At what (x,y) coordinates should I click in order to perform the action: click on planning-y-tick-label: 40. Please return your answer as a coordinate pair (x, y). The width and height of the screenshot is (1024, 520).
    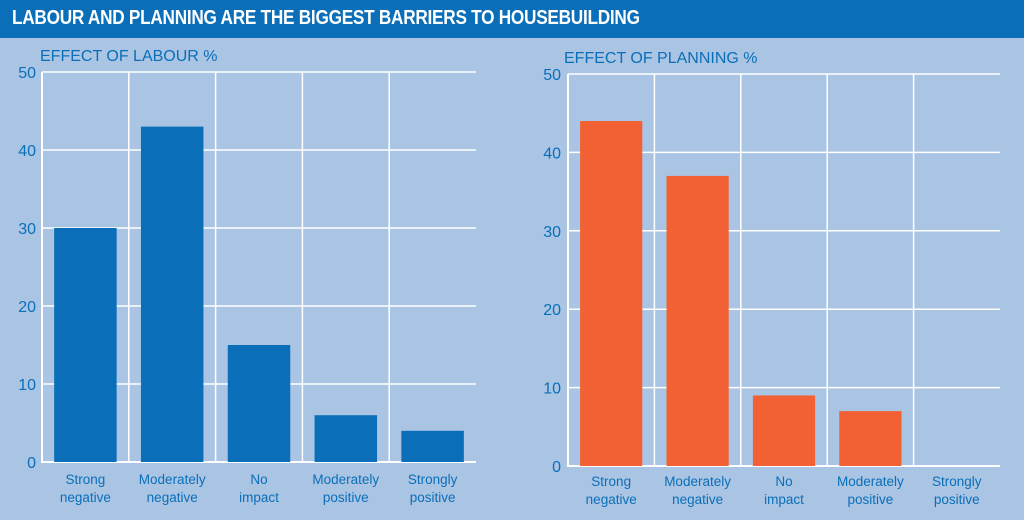
    Looking at the image, I should click on (552, 153).